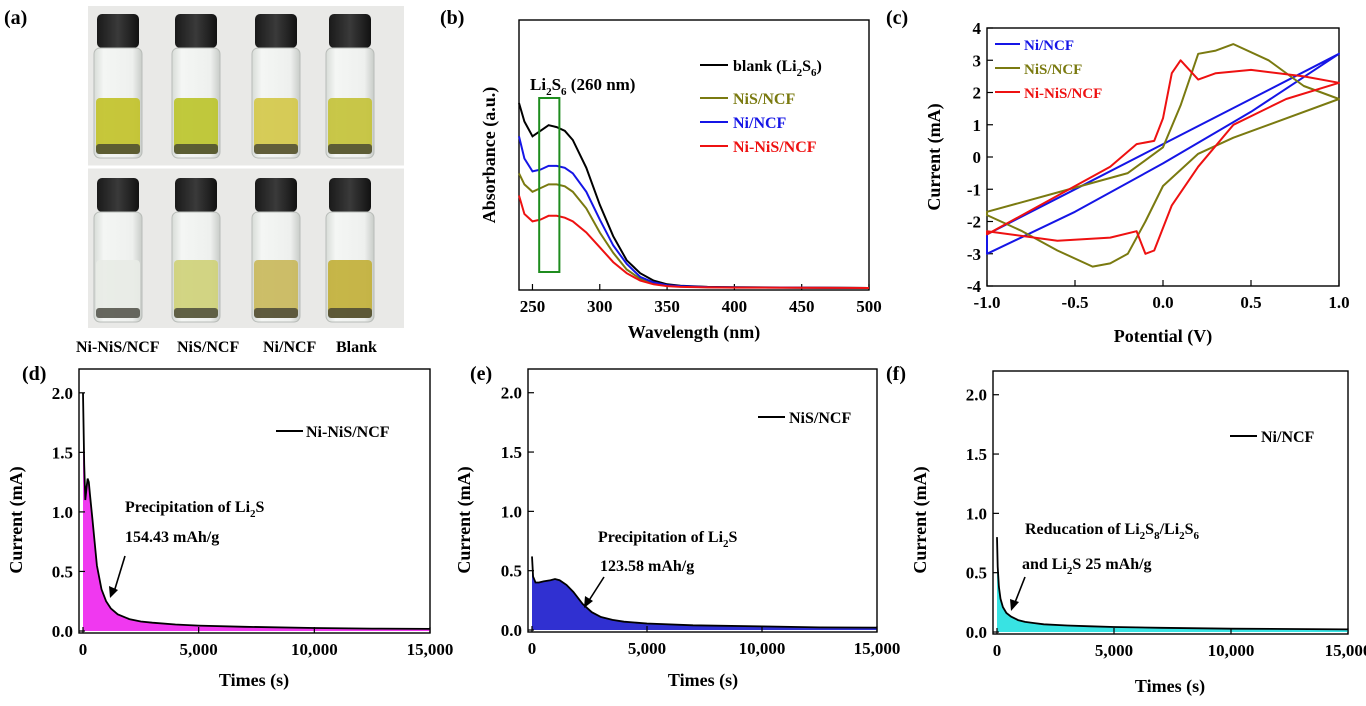 This screenshot has height=706, width=1366. What do you see at coordinates (596, 589) in the screenshot?
I see `annotation-arrow-e` at bounding box center [596, 589].